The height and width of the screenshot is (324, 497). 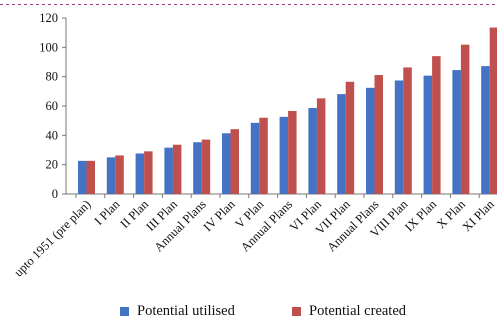 What do you see at coordinates (296, 311) in the screenshot?
I see `legend-swatch-created` at bounding box center [296, 311].